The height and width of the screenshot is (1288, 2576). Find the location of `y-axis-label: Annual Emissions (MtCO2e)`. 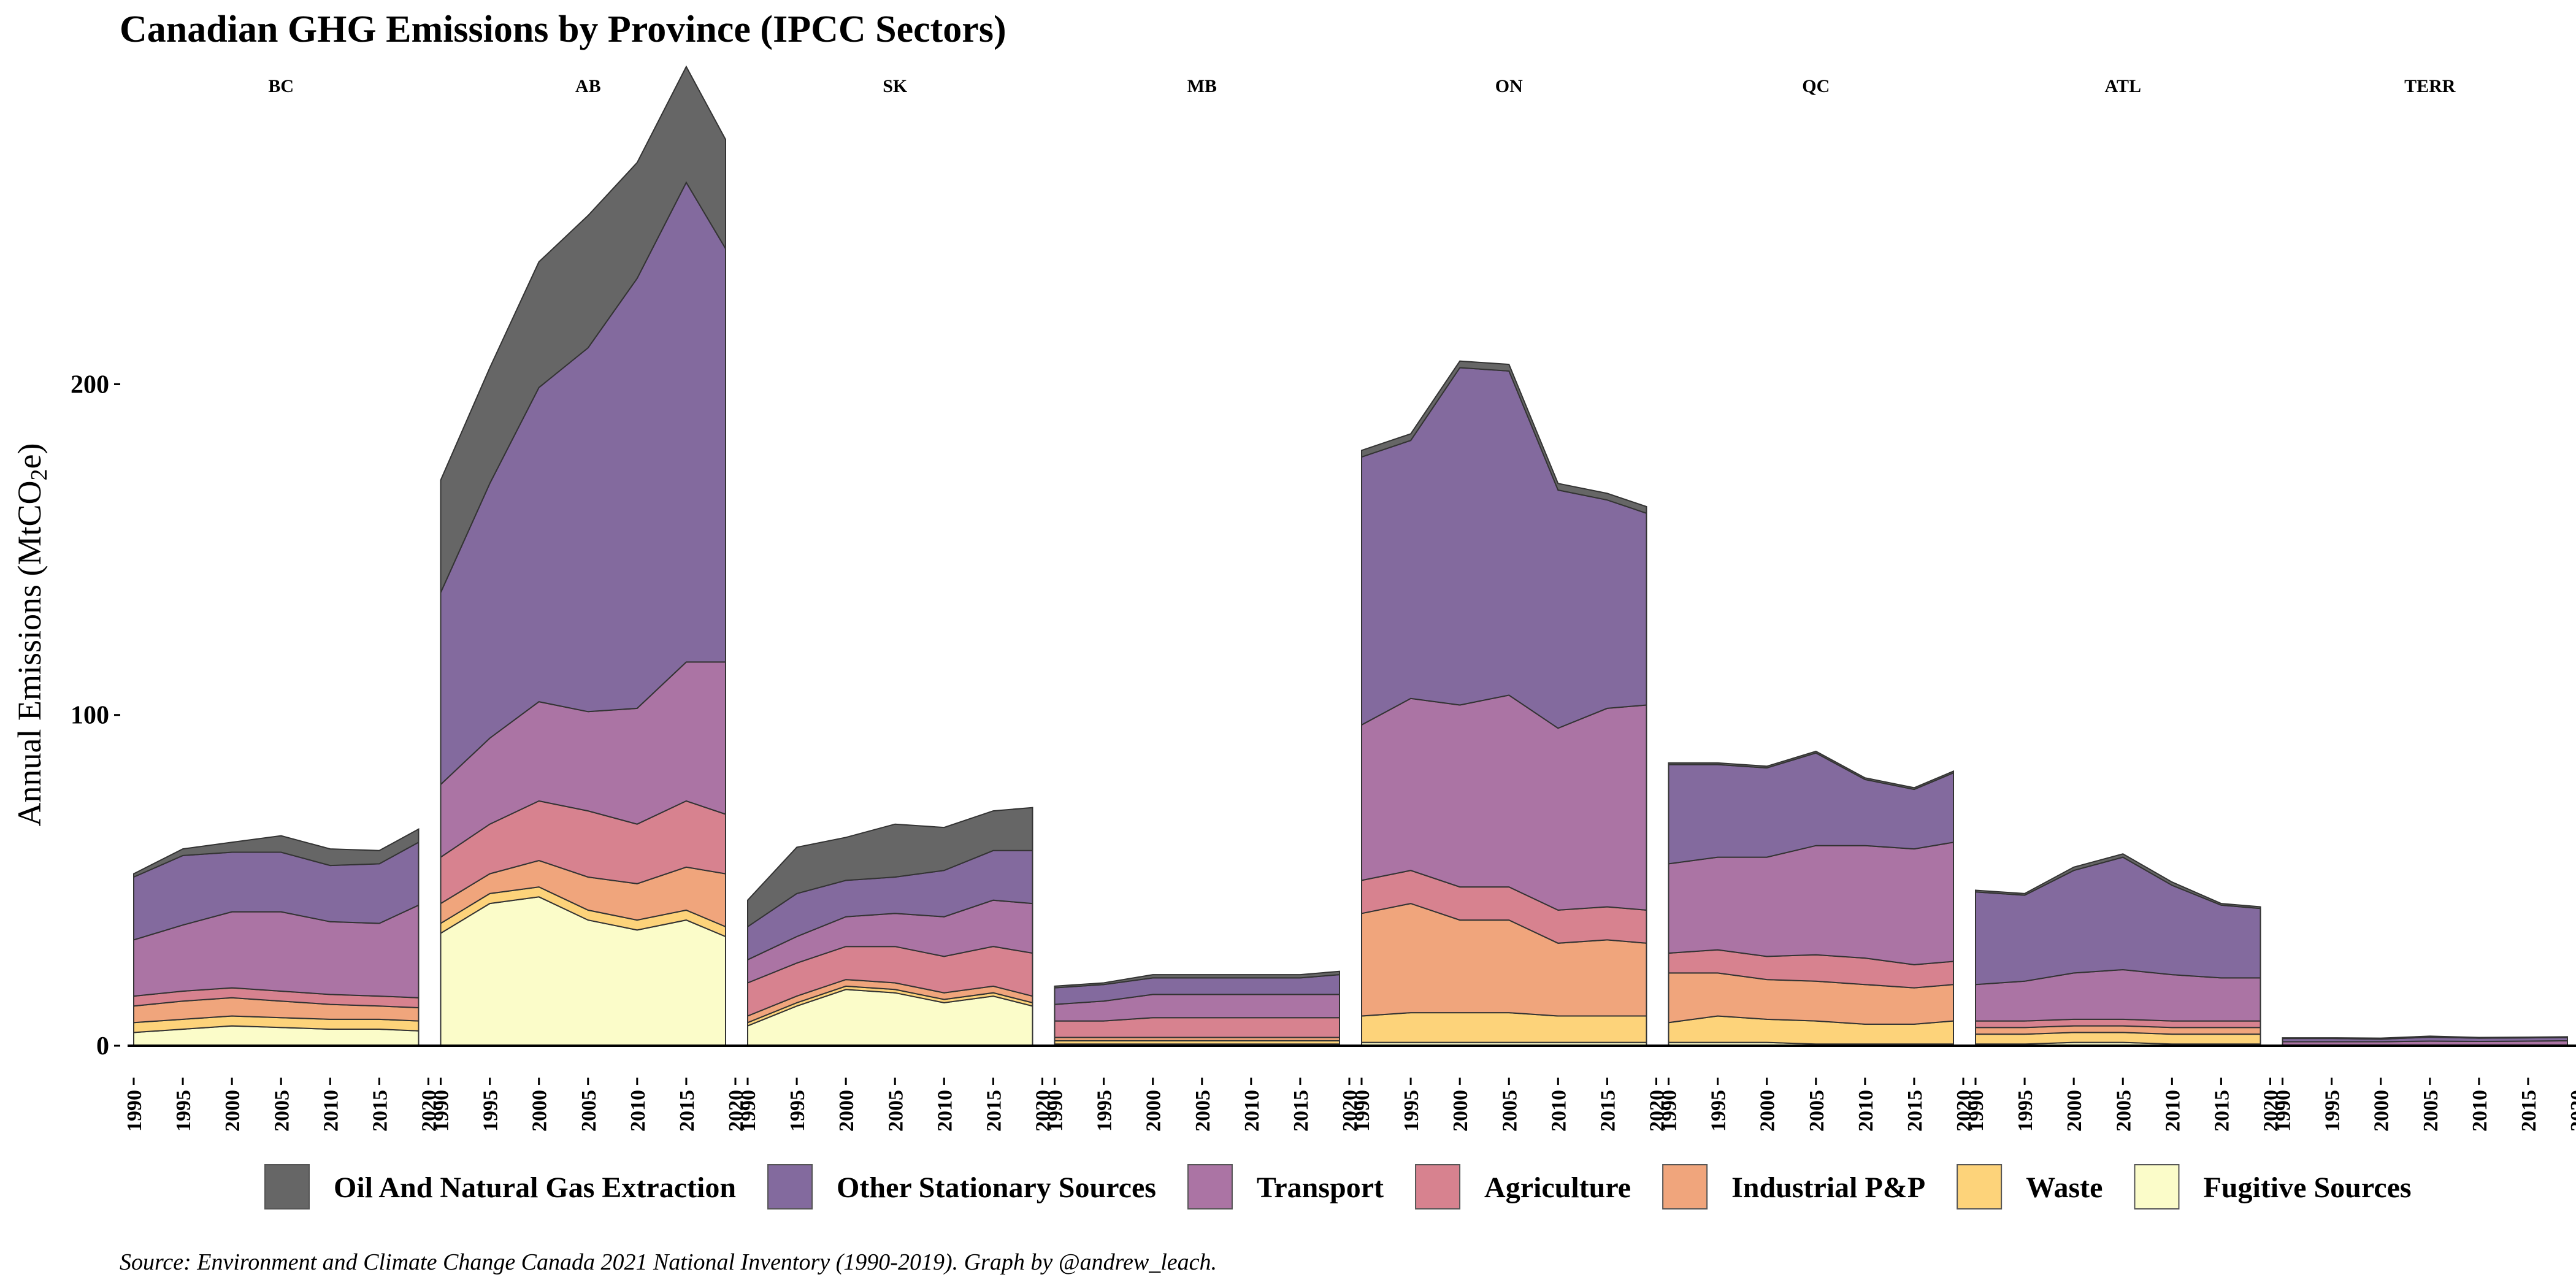

y-axis-label: Annual Emissions (MtCO2e) is located at coordinates (31, 635).